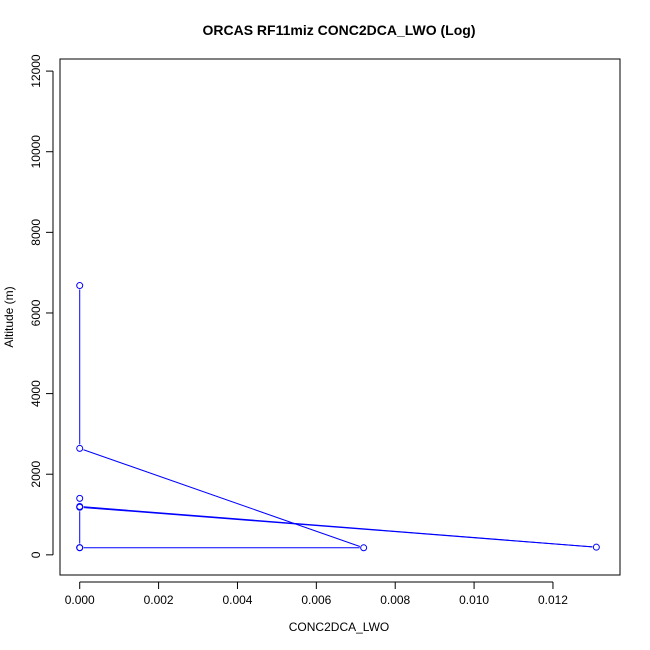 Image resolution: width=650 pixels, height=650 pixels. I want to click on y-tick-label: 0, so click(36, 554).